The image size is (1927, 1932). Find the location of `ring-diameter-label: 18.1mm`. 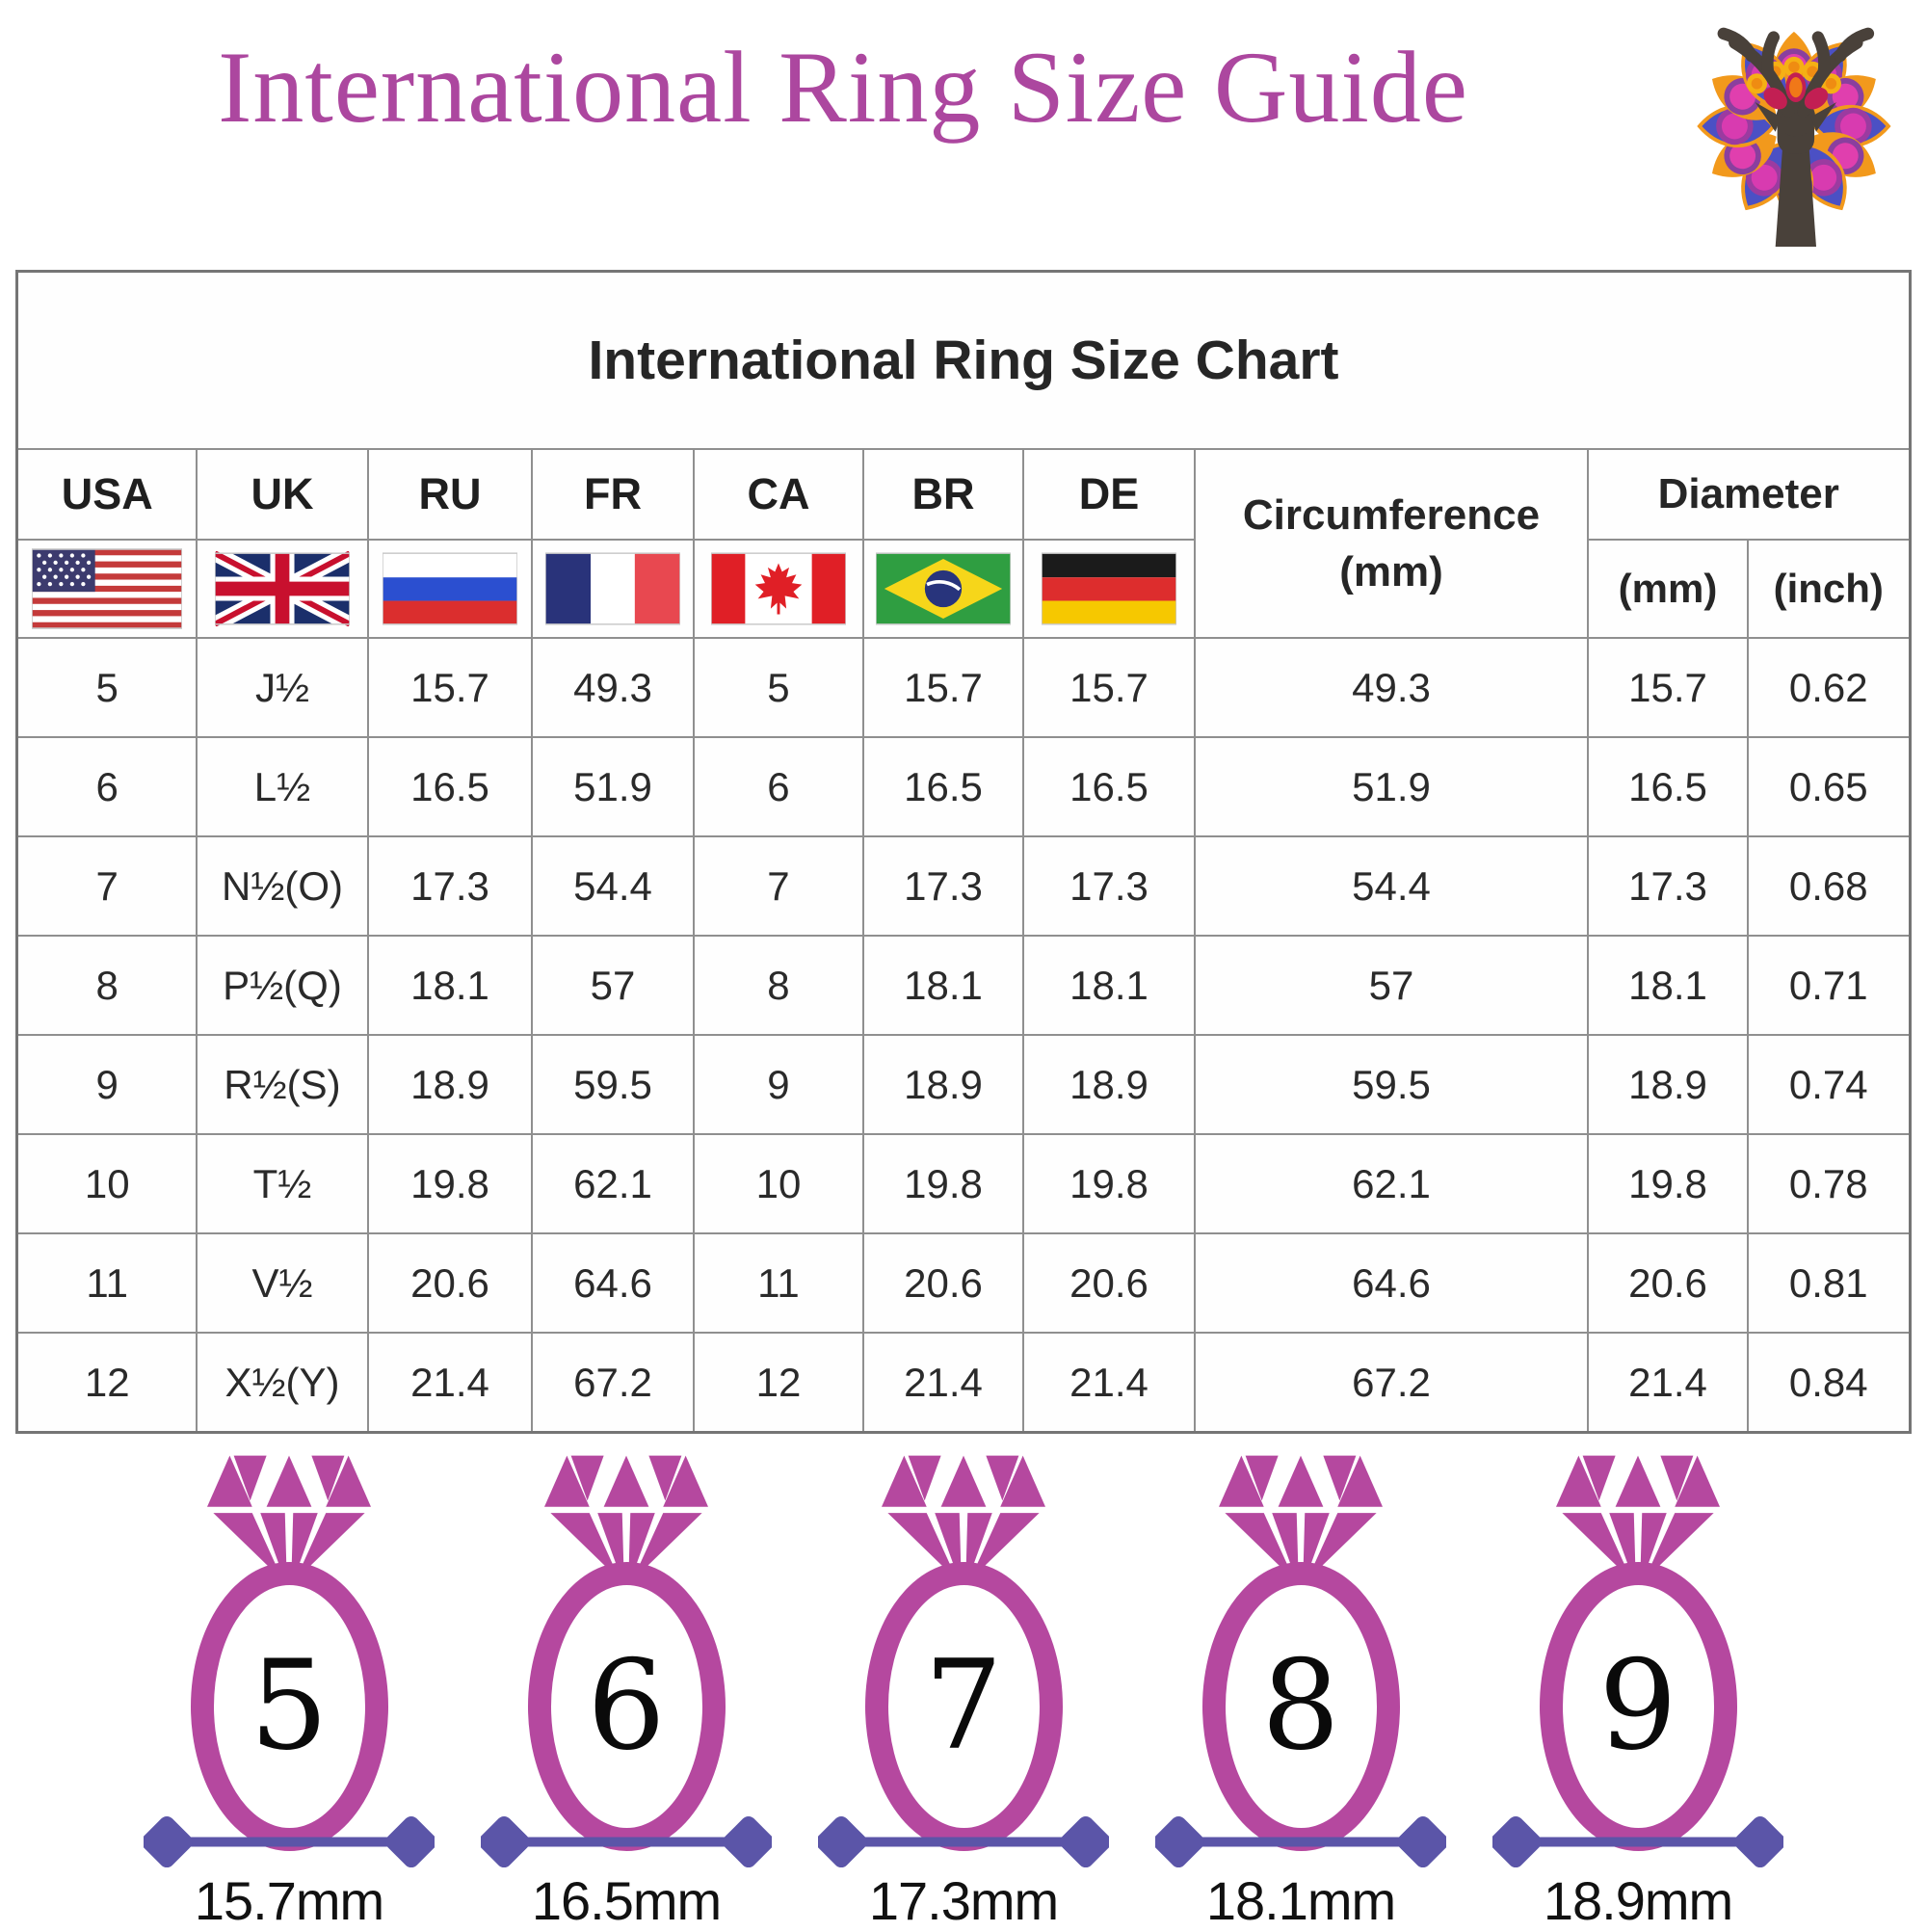

ring-diameter-label: 18.1mm is located at coordinates (1301, 1900).